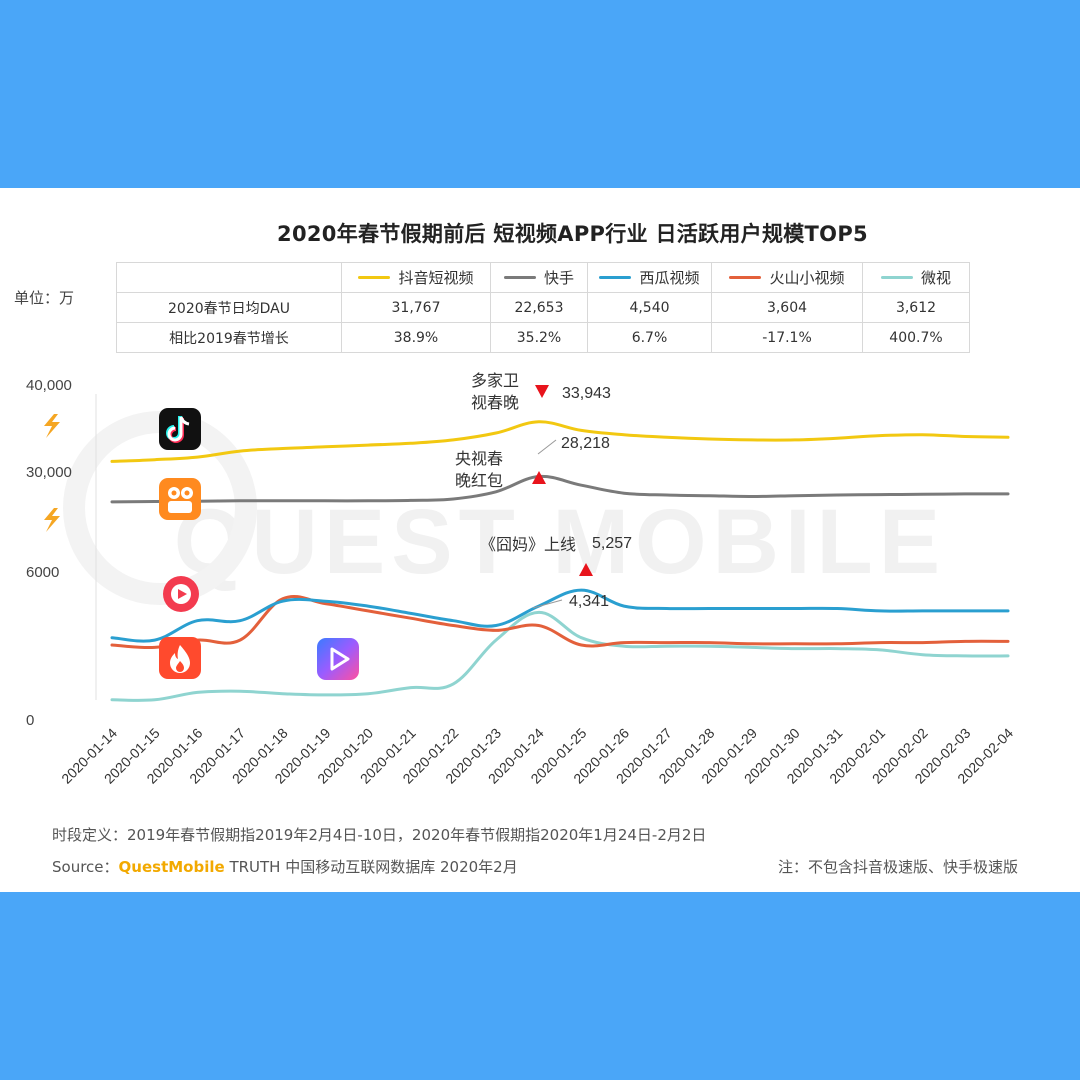  What do you see at coordinates (229, 337) in the screenshot?
I see `row-label: 相比2019春节增长` at bounding box center [229, 337].